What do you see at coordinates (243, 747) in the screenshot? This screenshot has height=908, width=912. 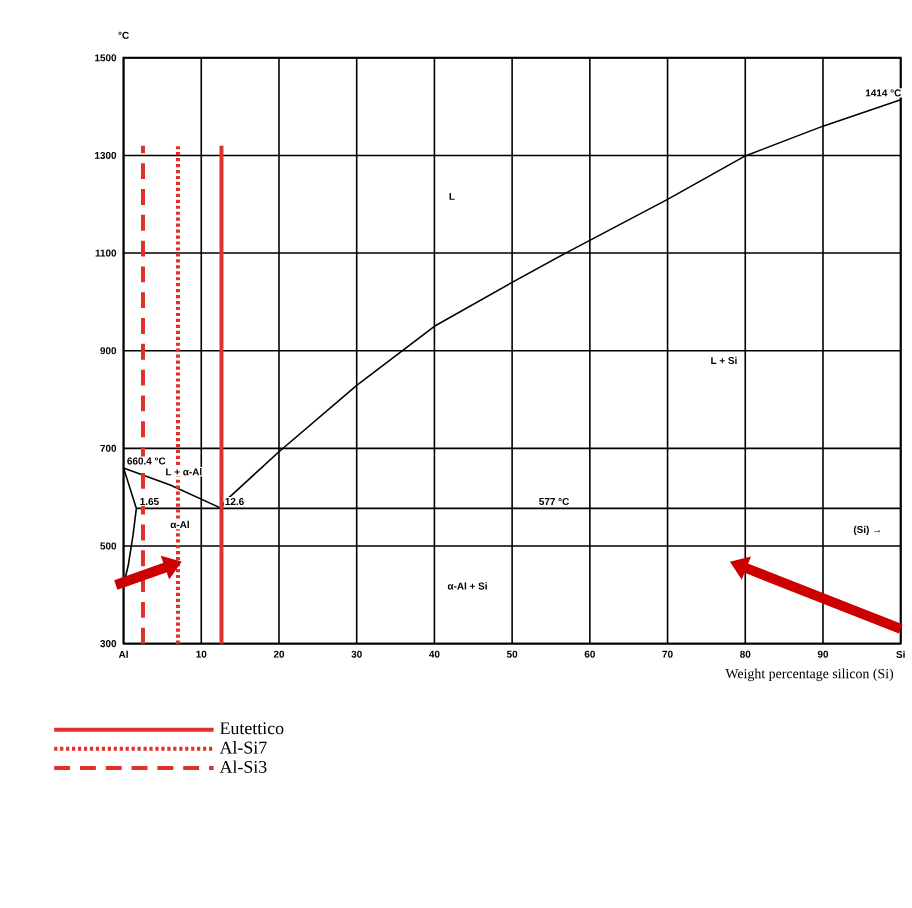 I see `text: Al-Si7` at bounding box center [243, 747].